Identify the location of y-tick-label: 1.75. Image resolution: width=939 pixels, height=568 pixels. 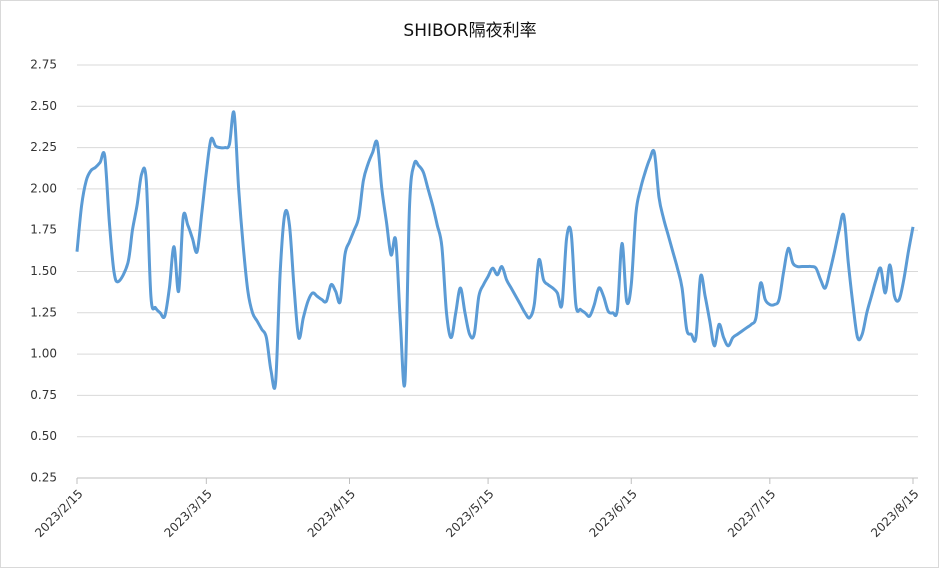
(43, 230).